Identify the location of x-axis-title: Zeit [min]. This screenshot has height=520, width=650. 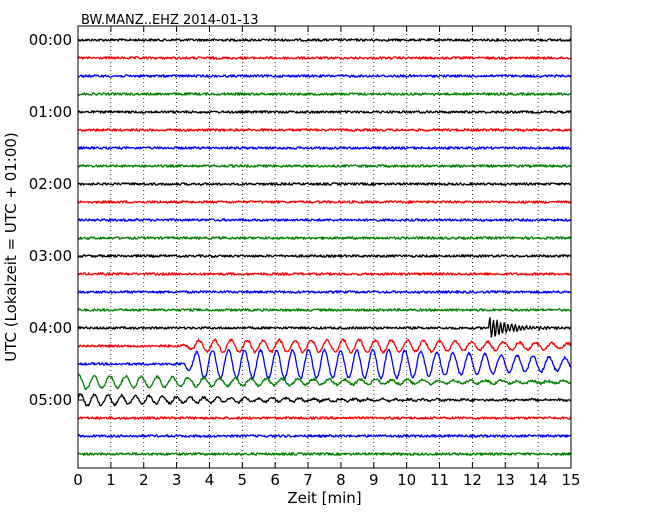
(324, 498).